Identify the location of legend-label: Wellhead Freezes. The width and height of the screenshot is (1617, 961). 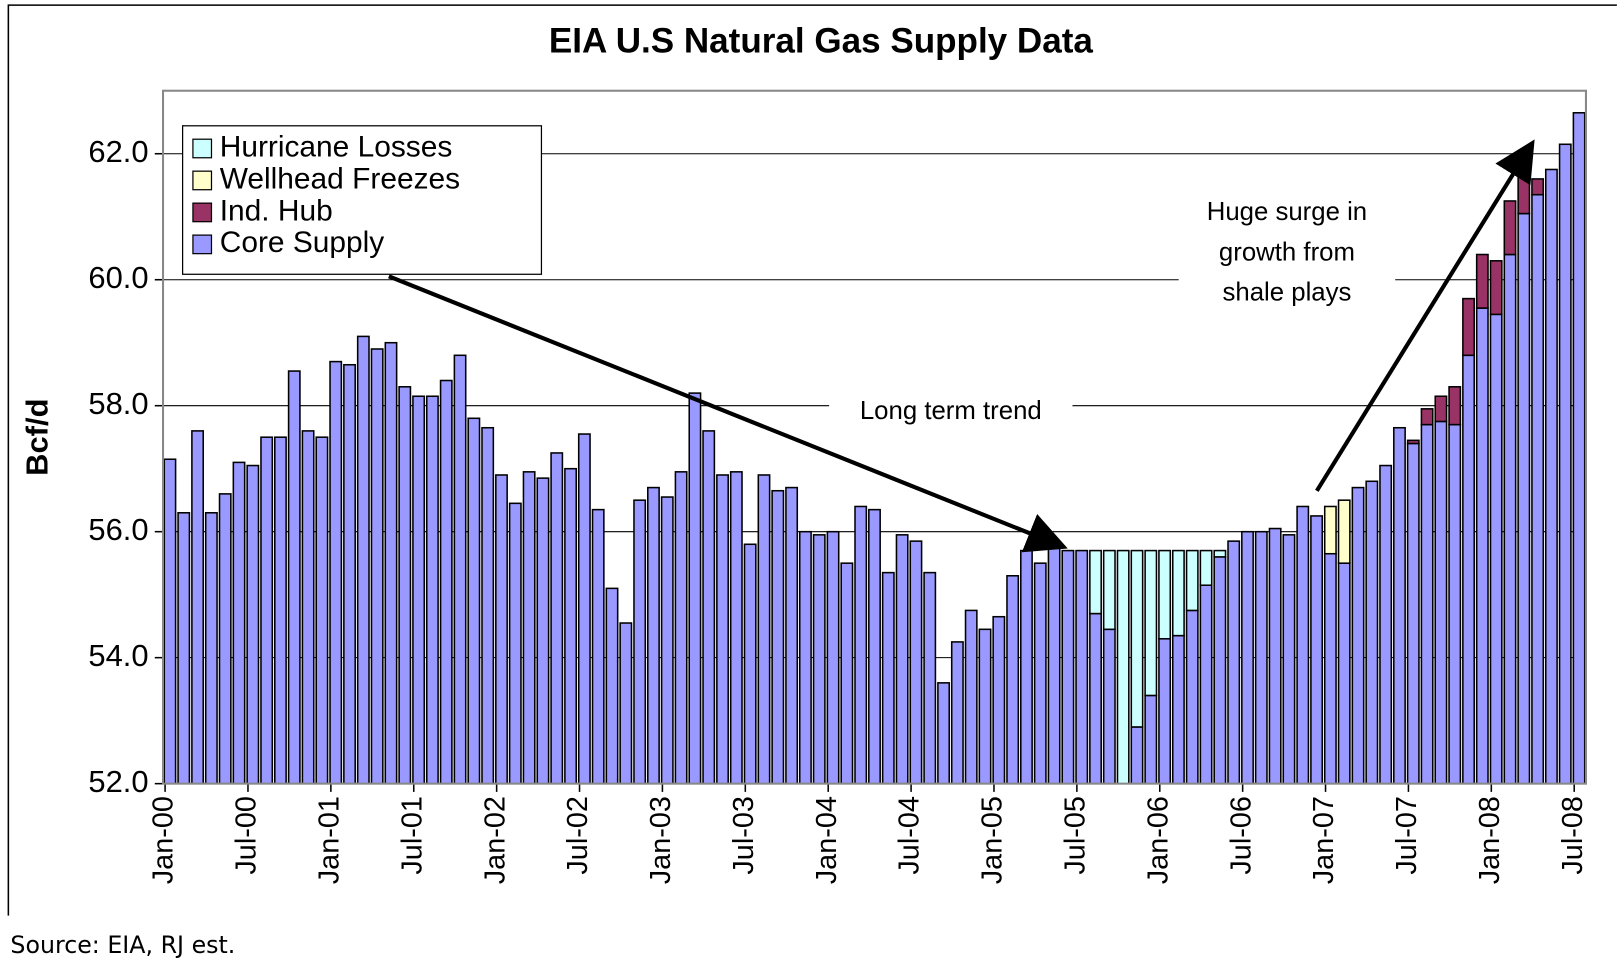
(340, 178).